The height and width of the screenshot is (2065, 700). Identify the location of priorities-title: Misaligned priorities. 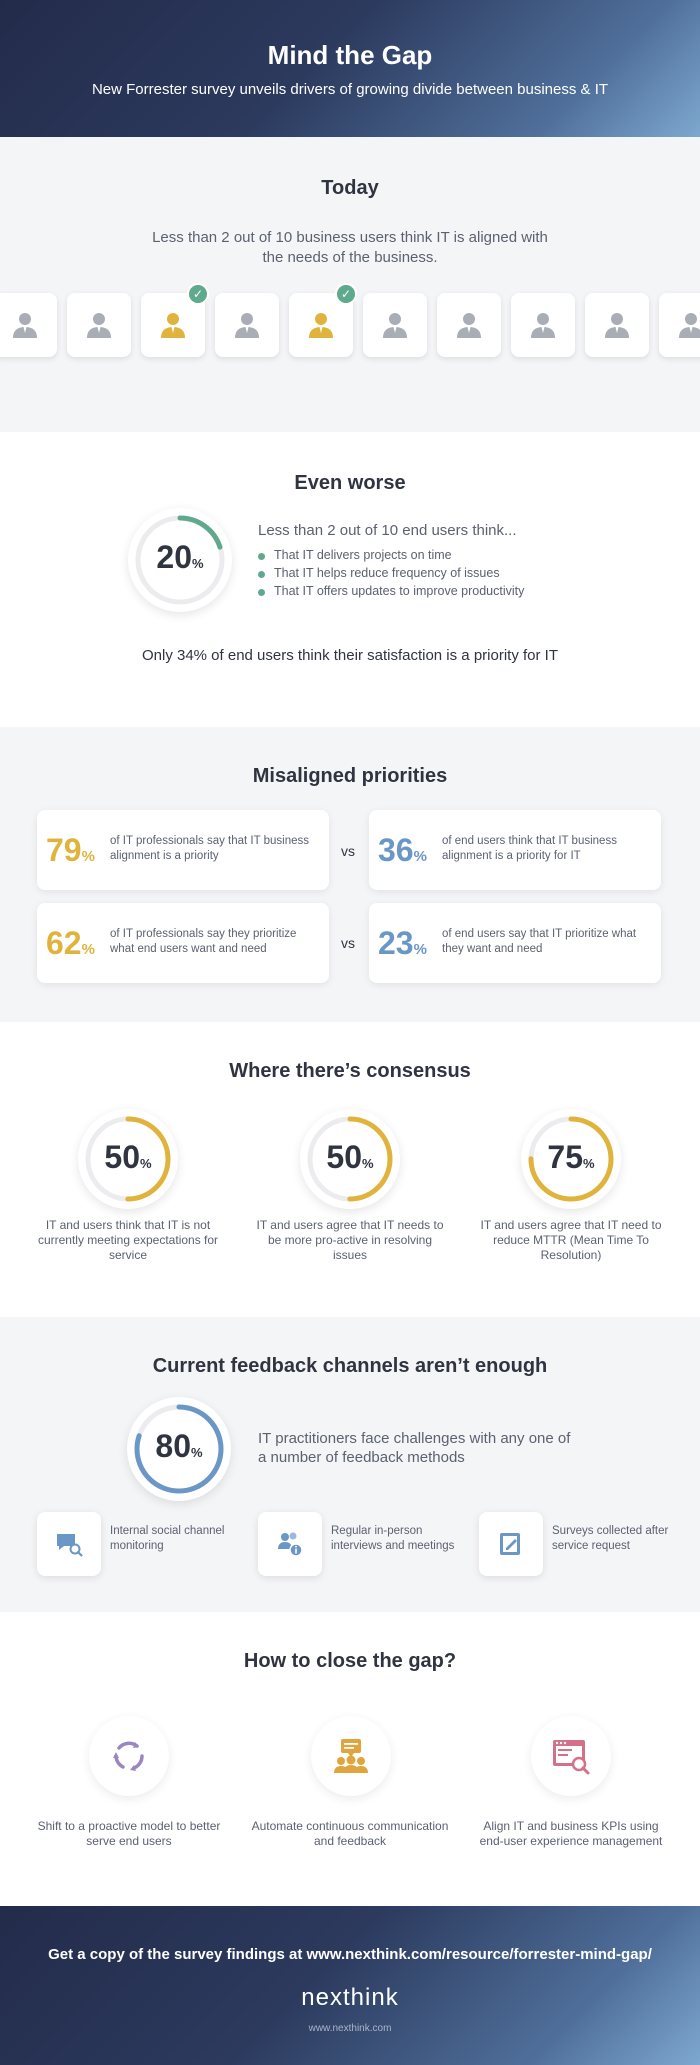
(350, 776).